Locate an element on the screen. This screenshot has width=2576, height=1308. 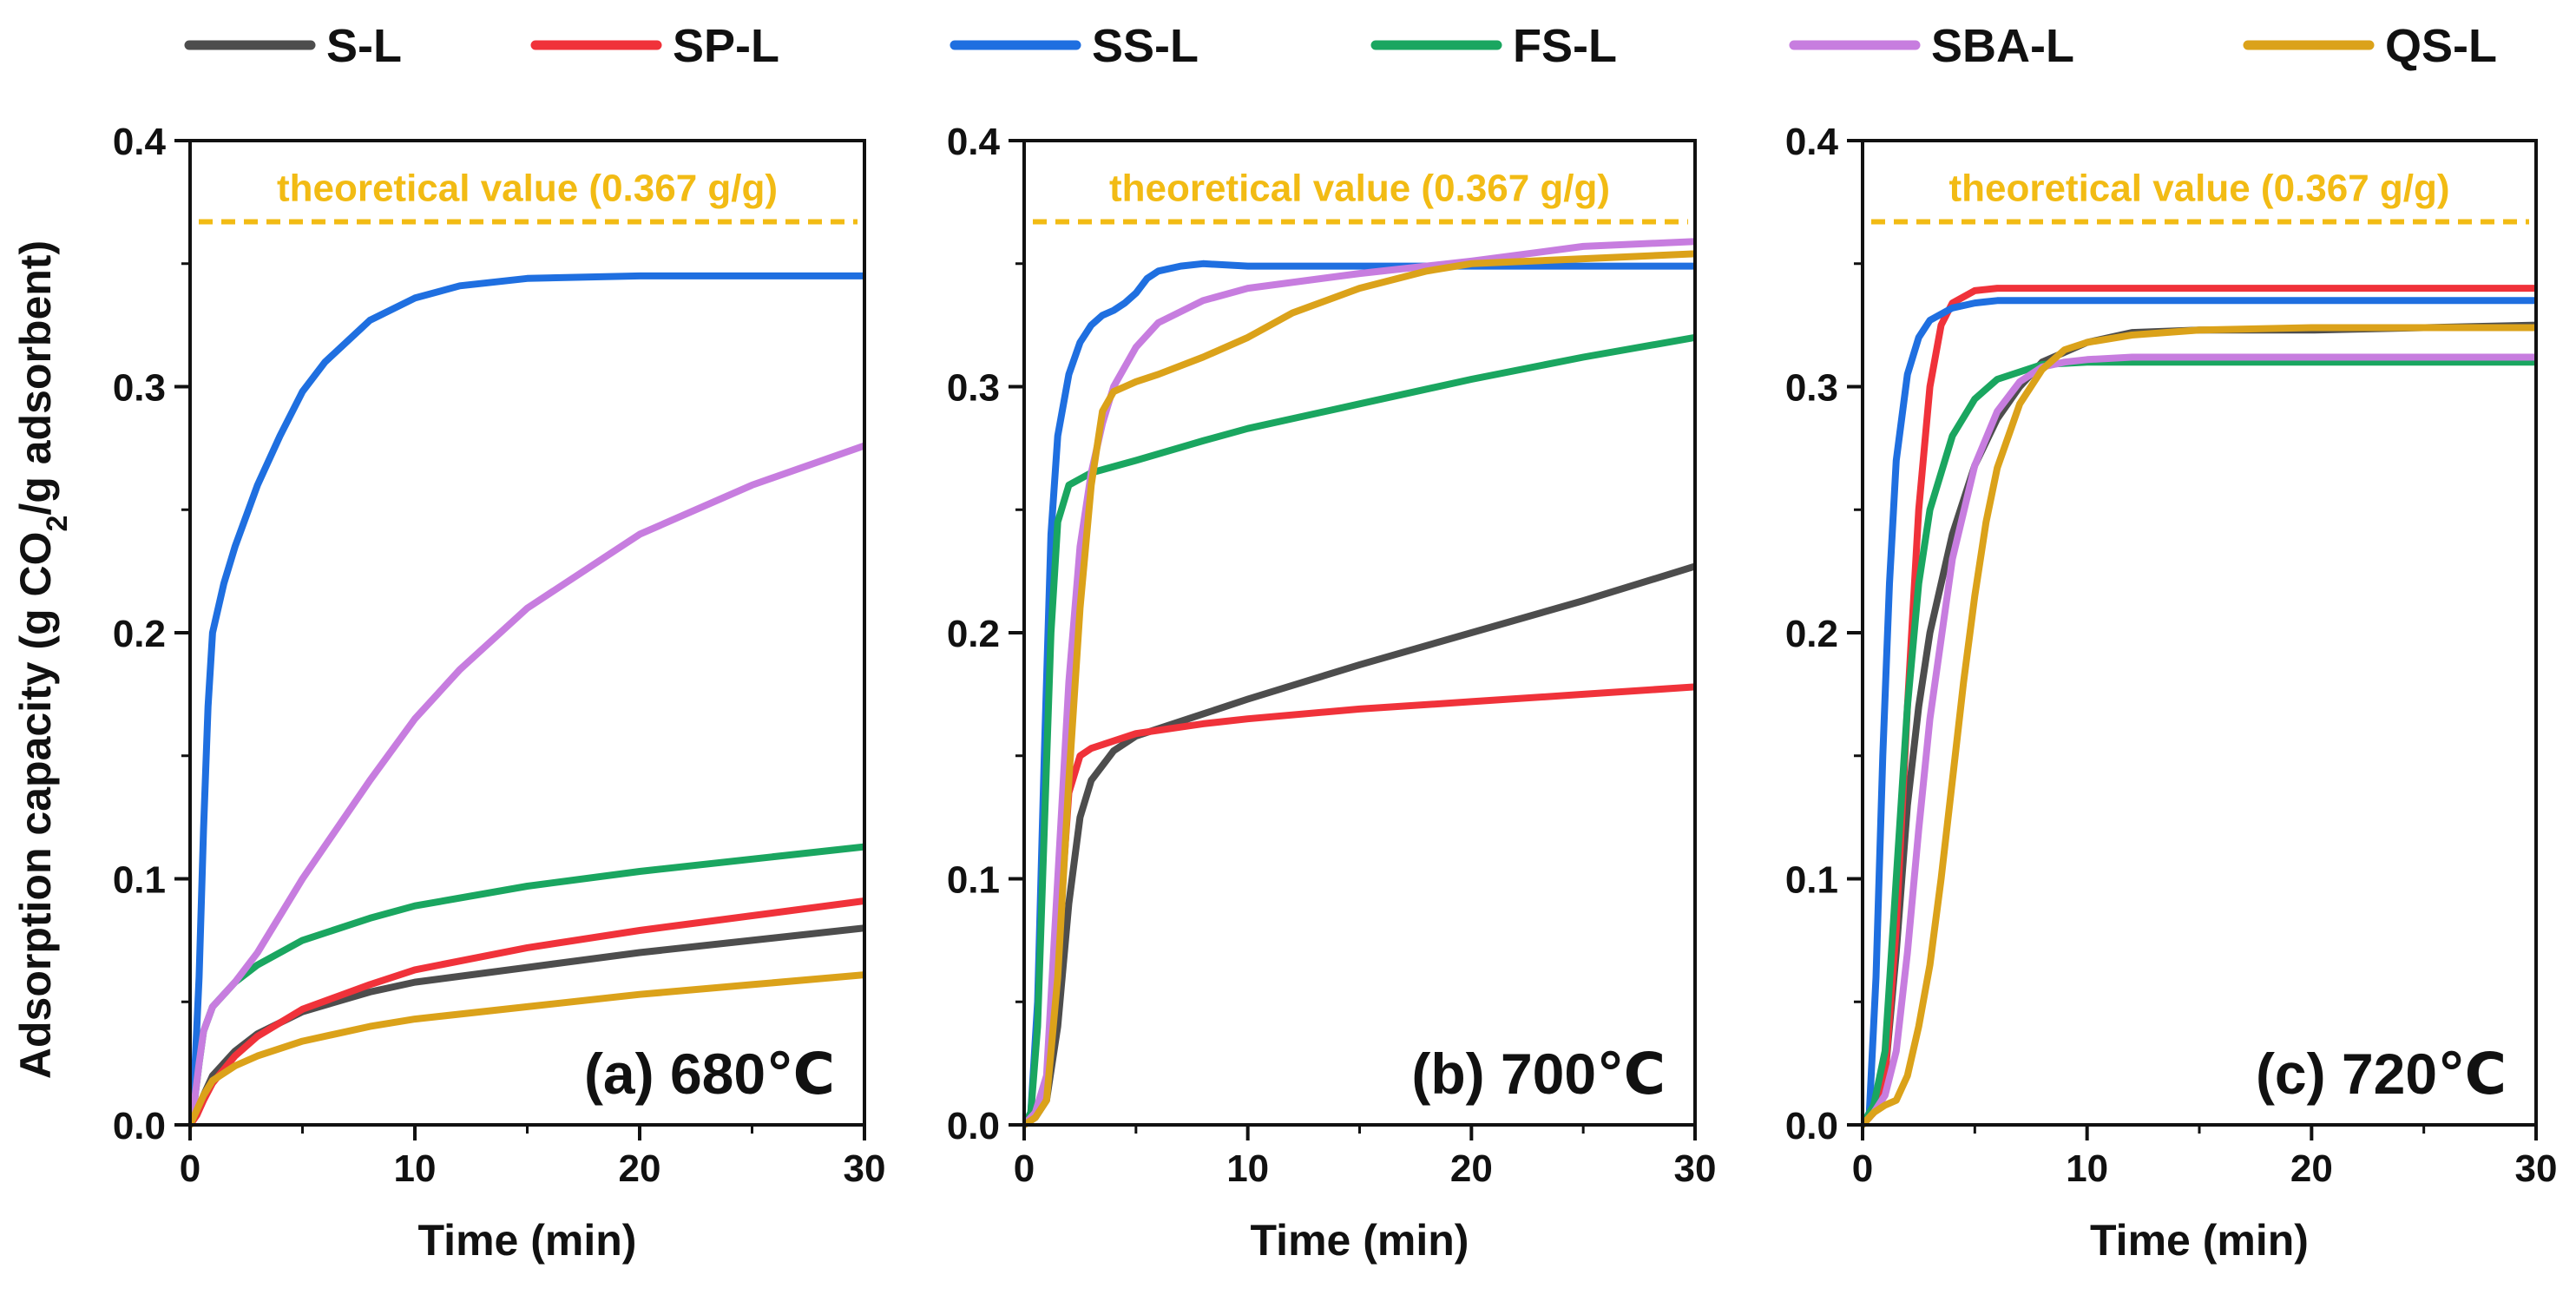
legend-label-ss-l: SS-L is located at coordinates (1145, 46).